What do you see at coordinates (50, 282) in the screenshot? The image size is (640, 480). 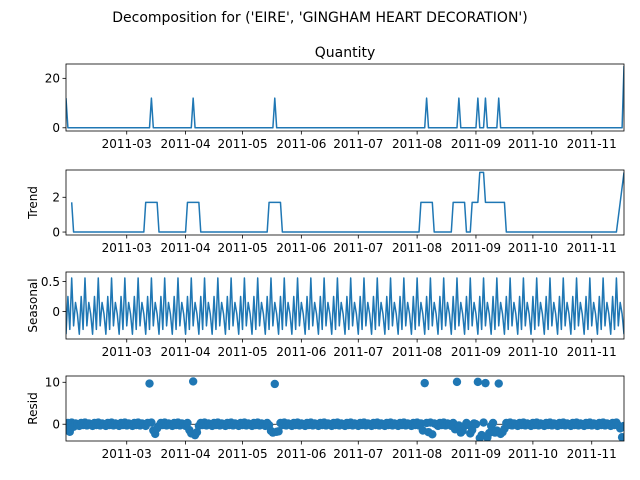 I see `y-tick-label: 0.5` at bounding box center [50, 282].